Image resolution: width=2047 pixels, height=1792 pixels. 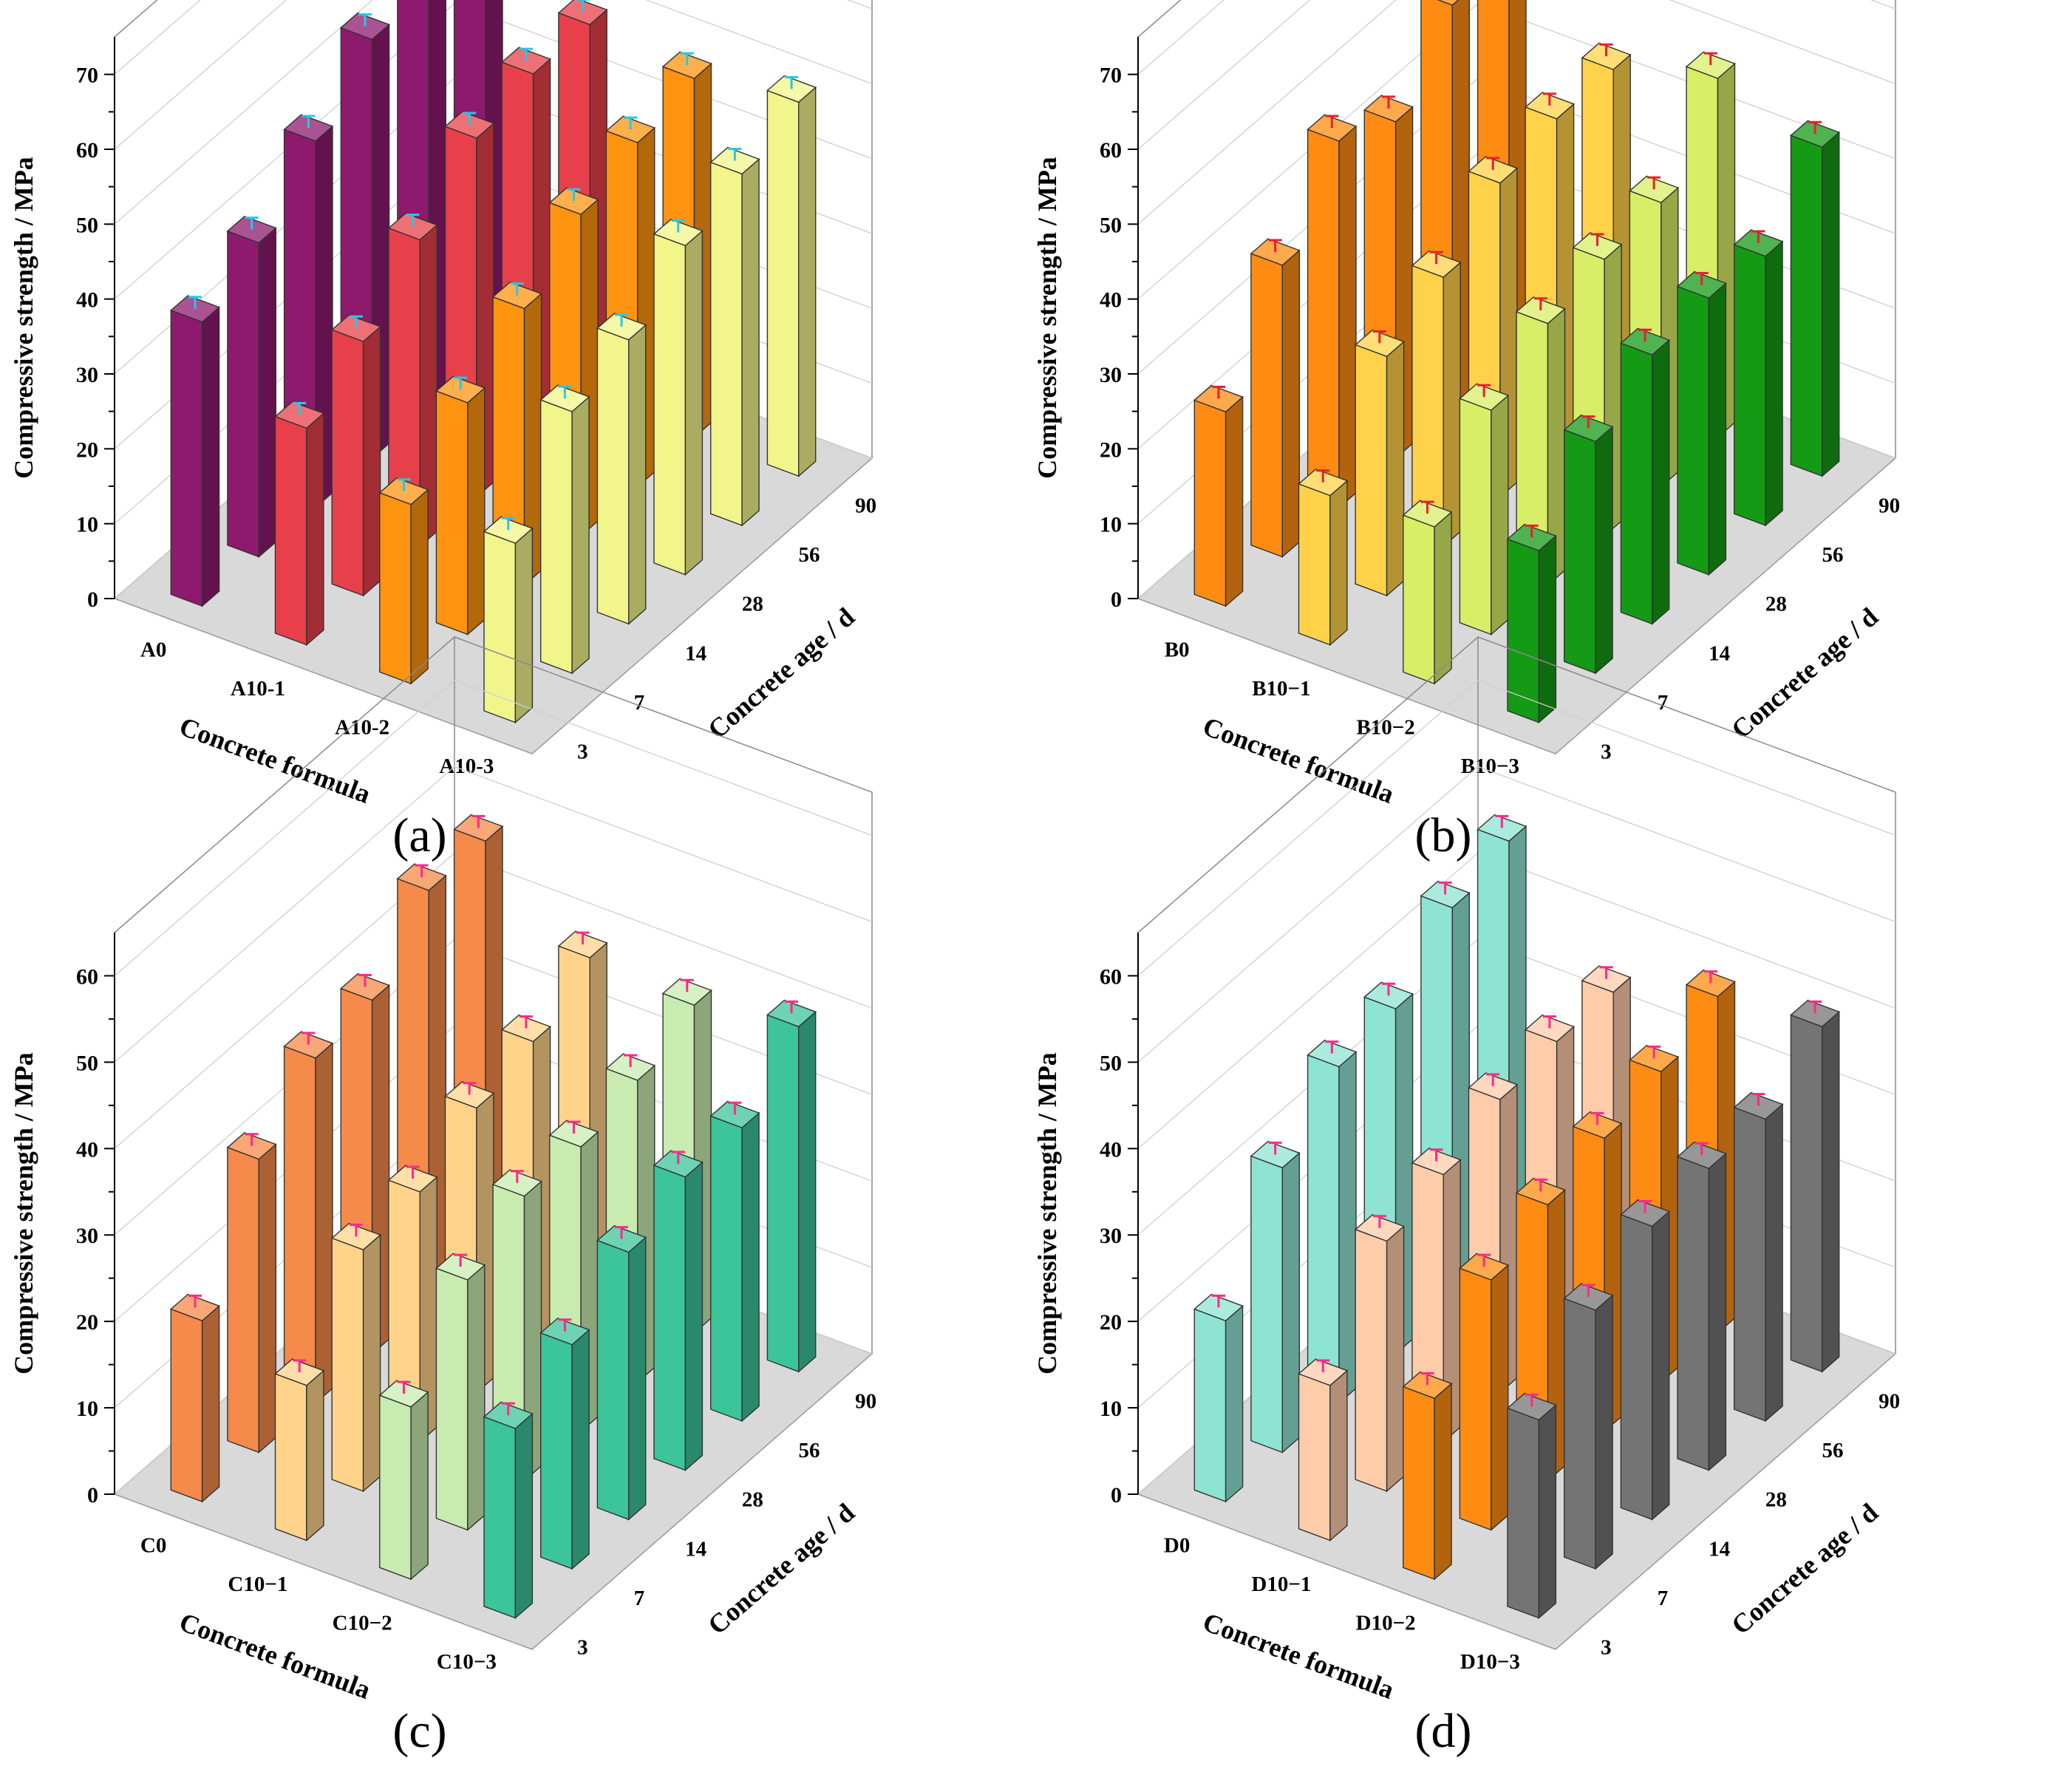 What do you see at coordinates (1281, 689) in the screenshot?
I see `formula-tick-label: B10−1` at bounding box center [1281, 689].